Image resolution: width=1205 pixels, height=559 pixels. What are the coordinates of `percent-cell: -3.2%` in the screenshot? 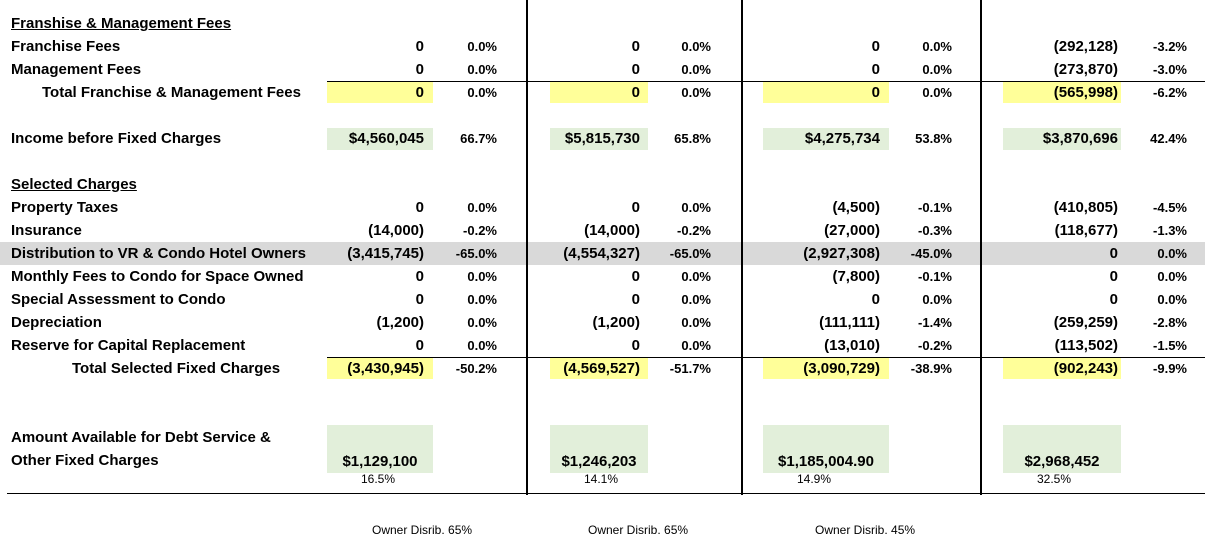 It's located at (1170, 46).